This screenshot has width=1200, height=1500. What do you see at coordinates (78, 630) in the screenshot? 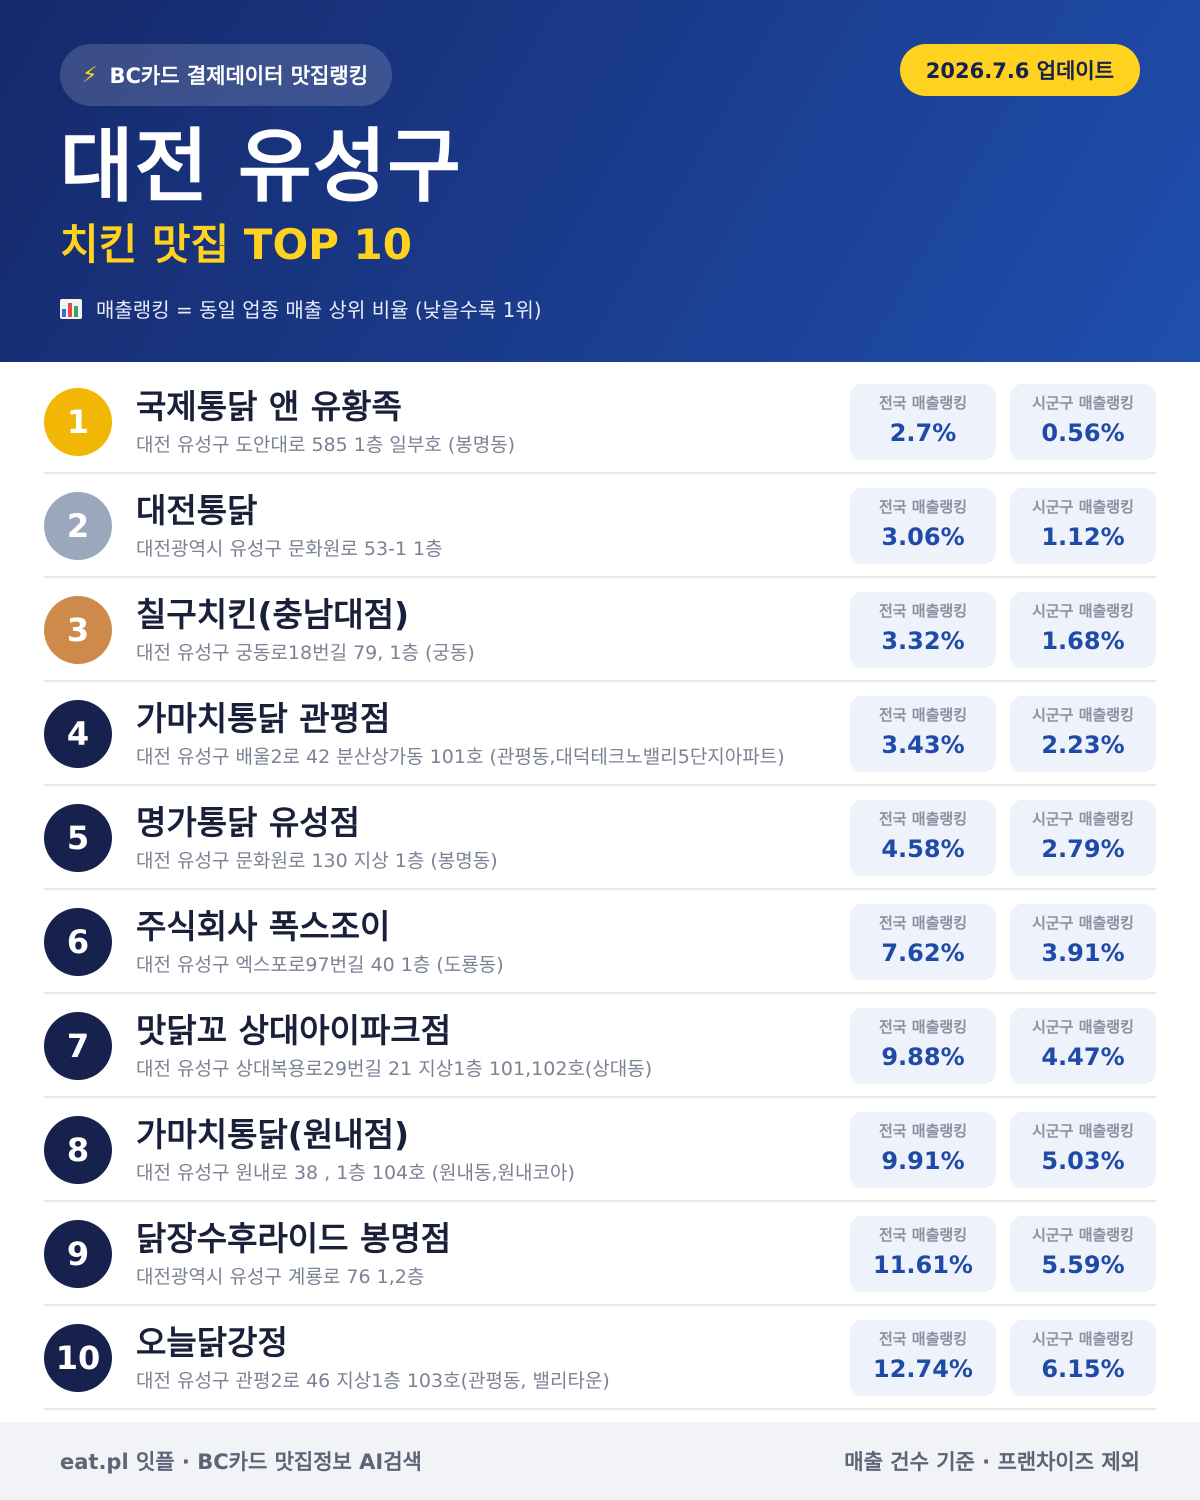
I see `rank-badge: 3` at bounding box center [78, 630].